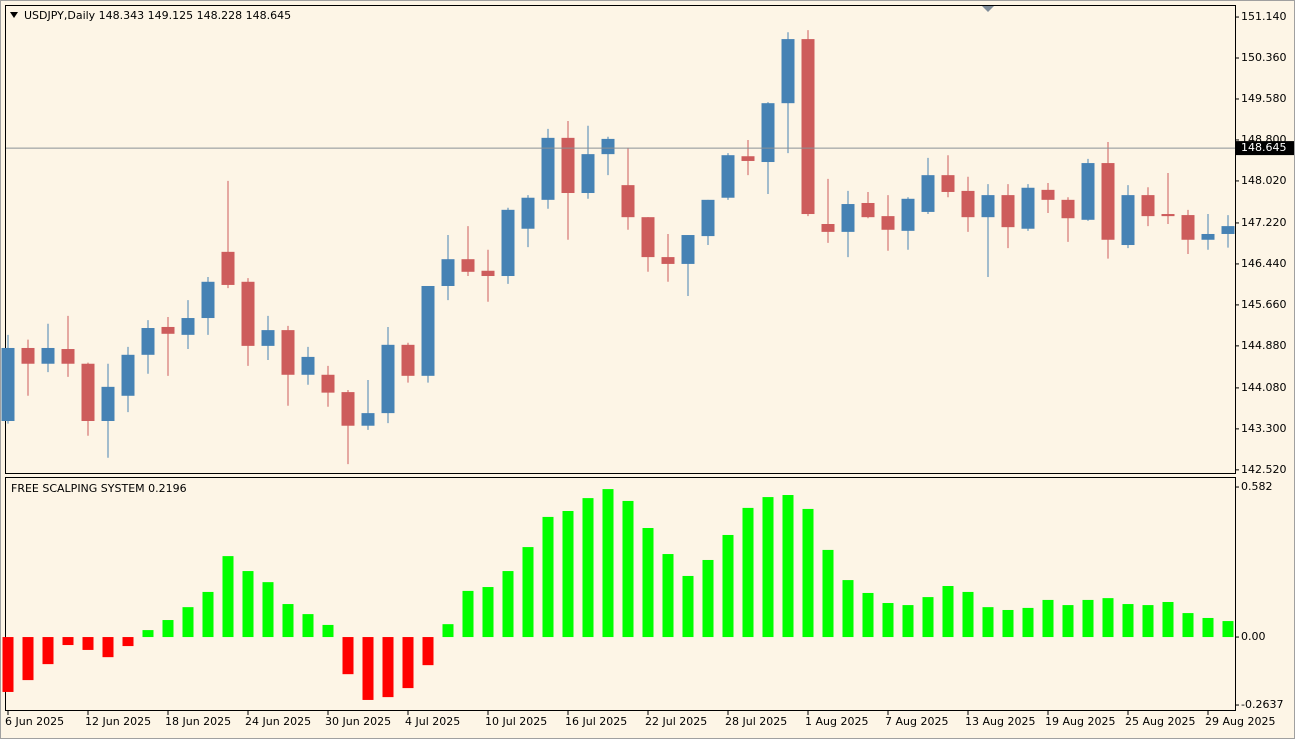  I want to click on x-tick-label: 6 Jun 2025, so click(34, 721).